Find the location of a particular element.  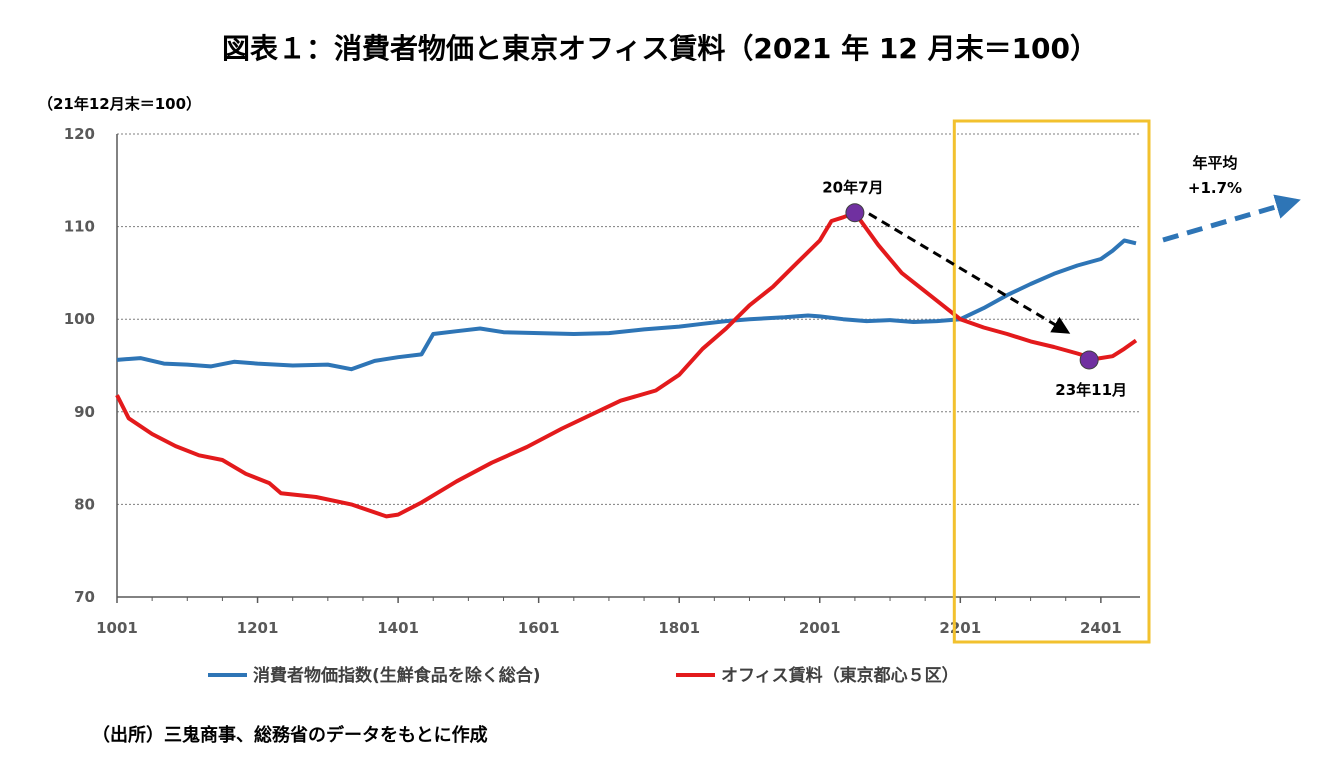

y-tick-label: 100 is located at coordinates (79, 319).